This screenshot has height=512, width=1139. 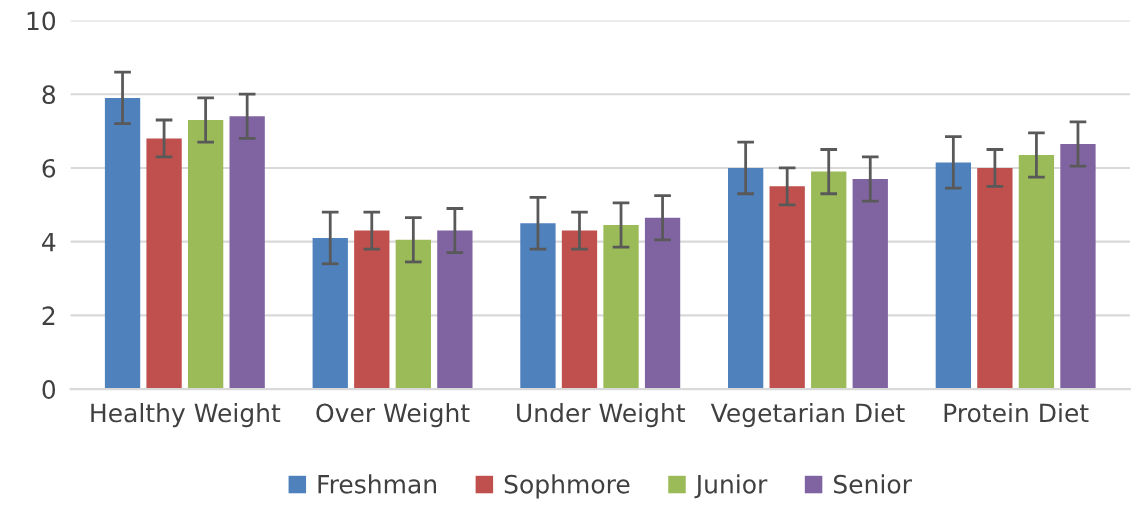 What do you see at coordinates (872, 484) in the screenshot?
I see `legend-label: Senior` at bounding box center [872, 484].